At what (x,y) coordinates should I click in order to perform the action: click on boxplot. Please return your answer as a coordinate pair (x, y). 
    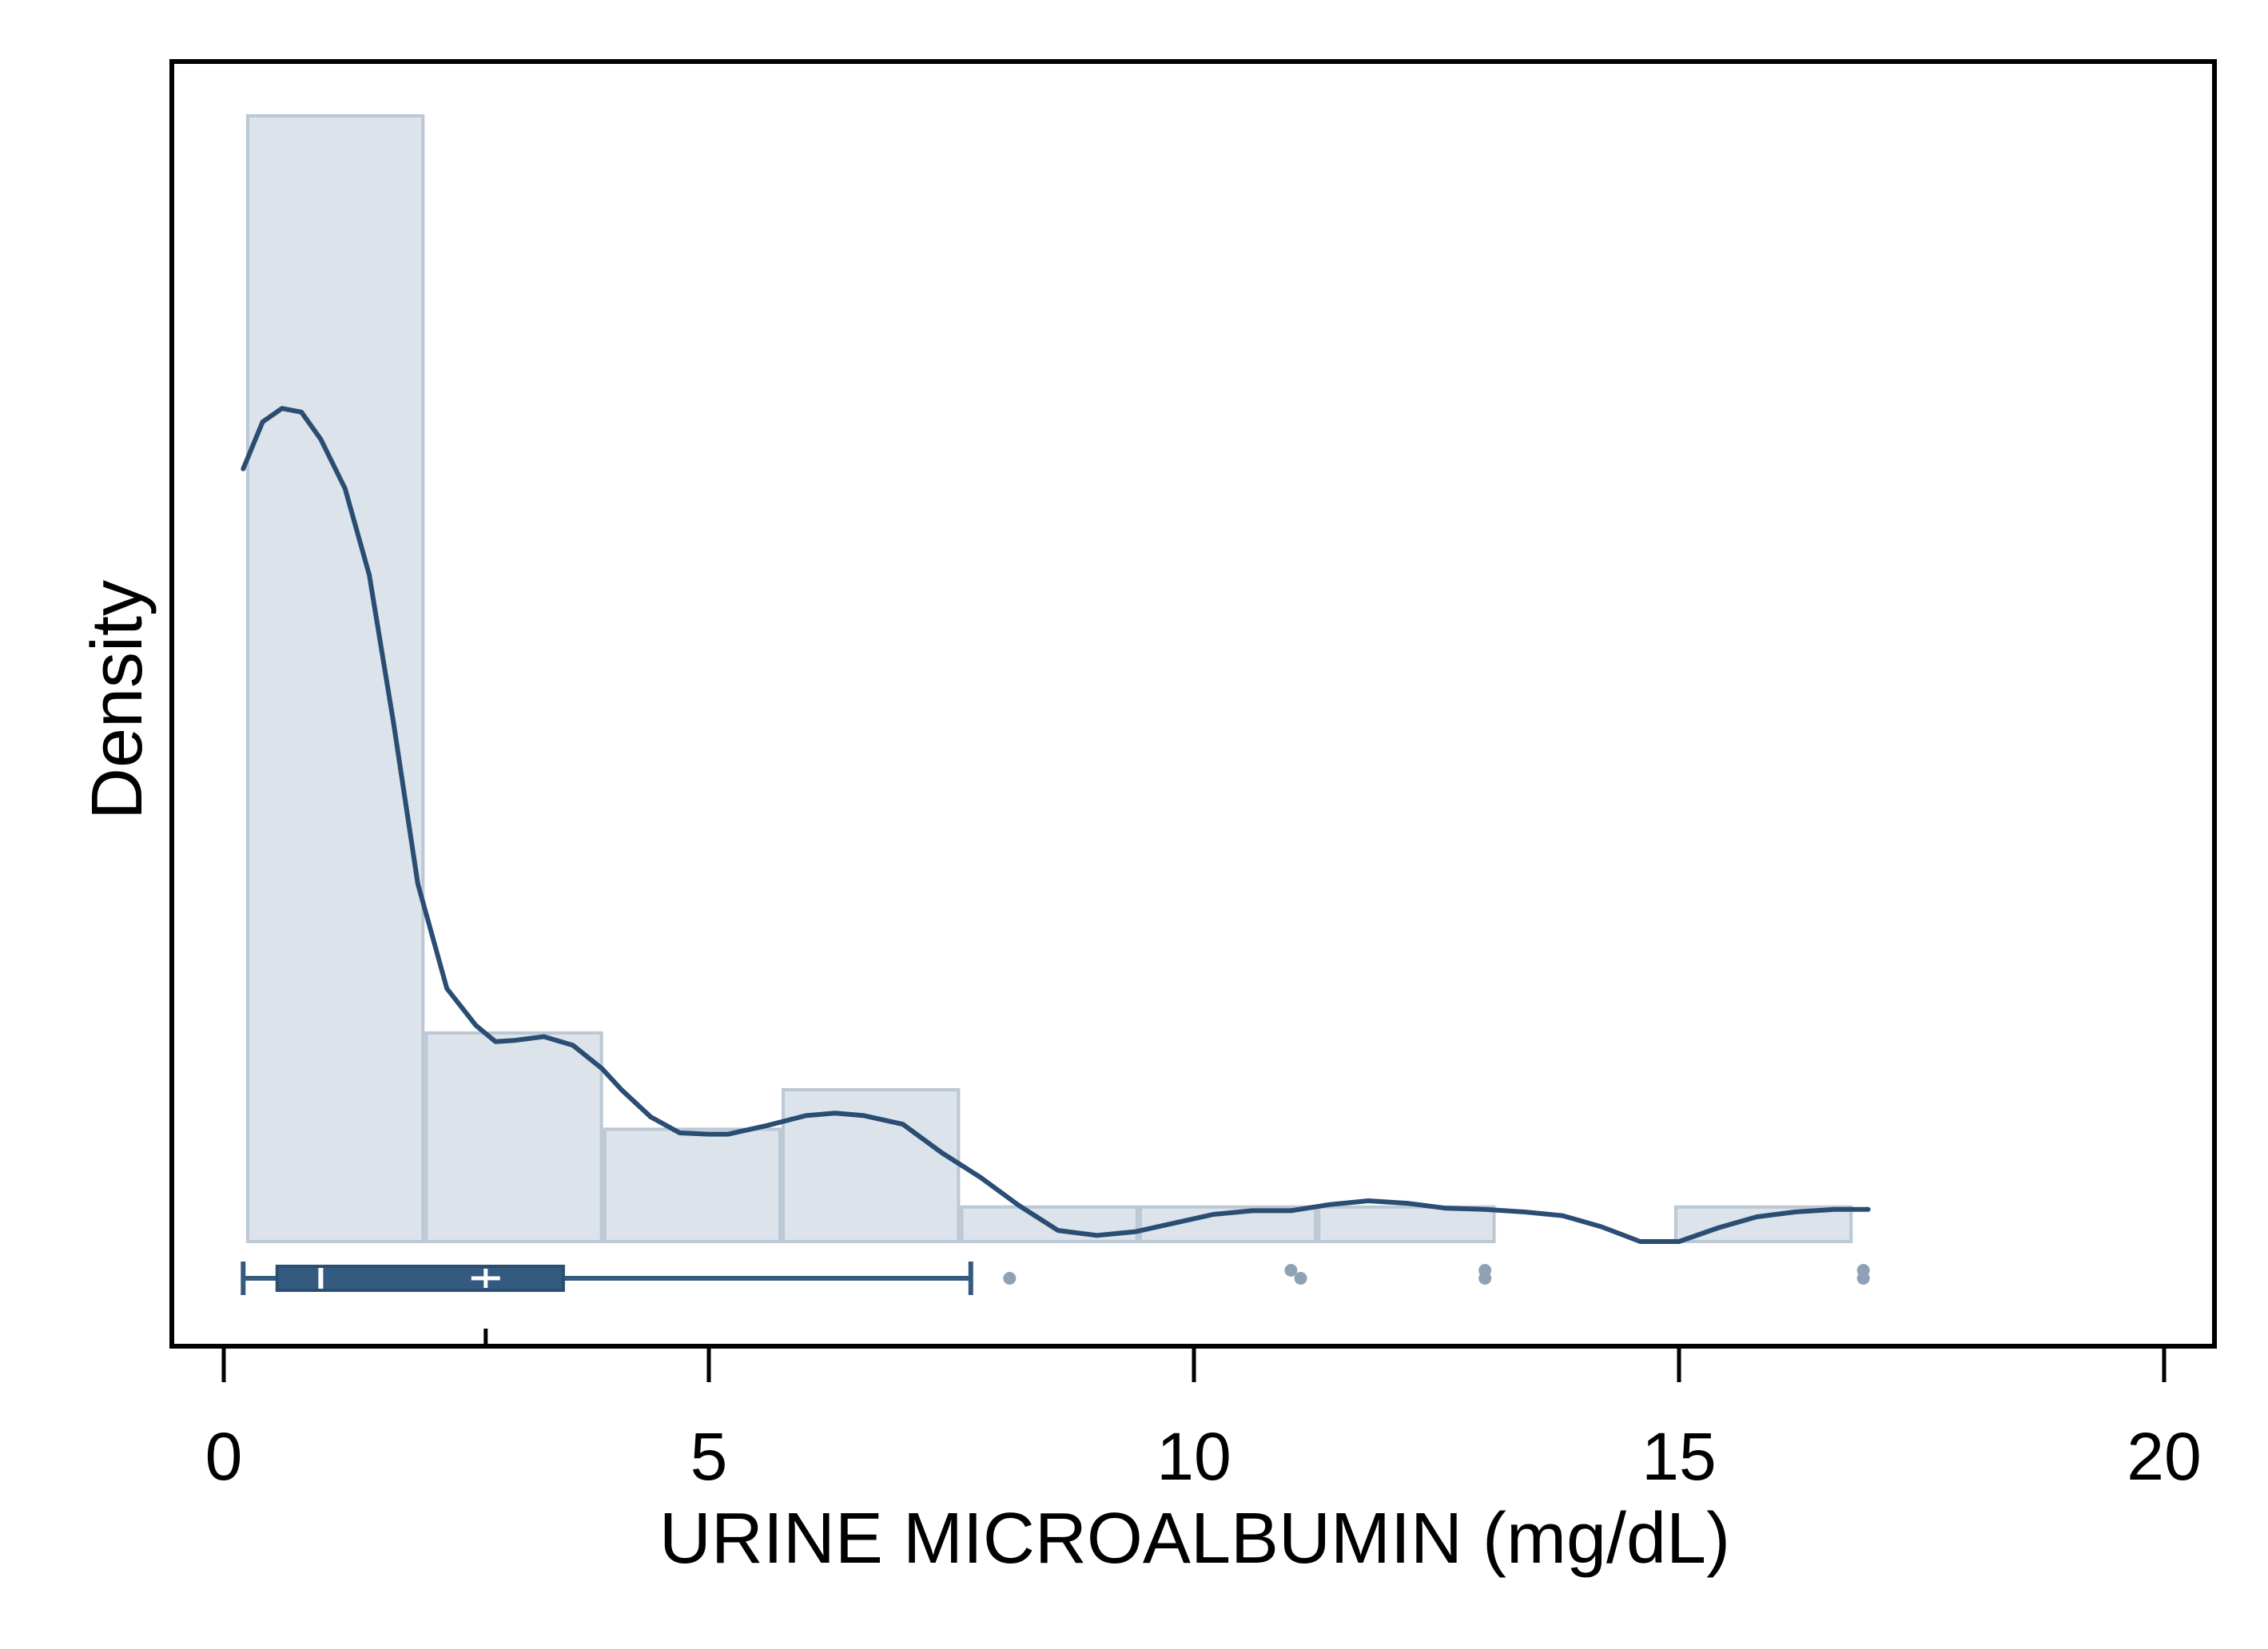
    Looking at the image, I should click on (1055, 1278).